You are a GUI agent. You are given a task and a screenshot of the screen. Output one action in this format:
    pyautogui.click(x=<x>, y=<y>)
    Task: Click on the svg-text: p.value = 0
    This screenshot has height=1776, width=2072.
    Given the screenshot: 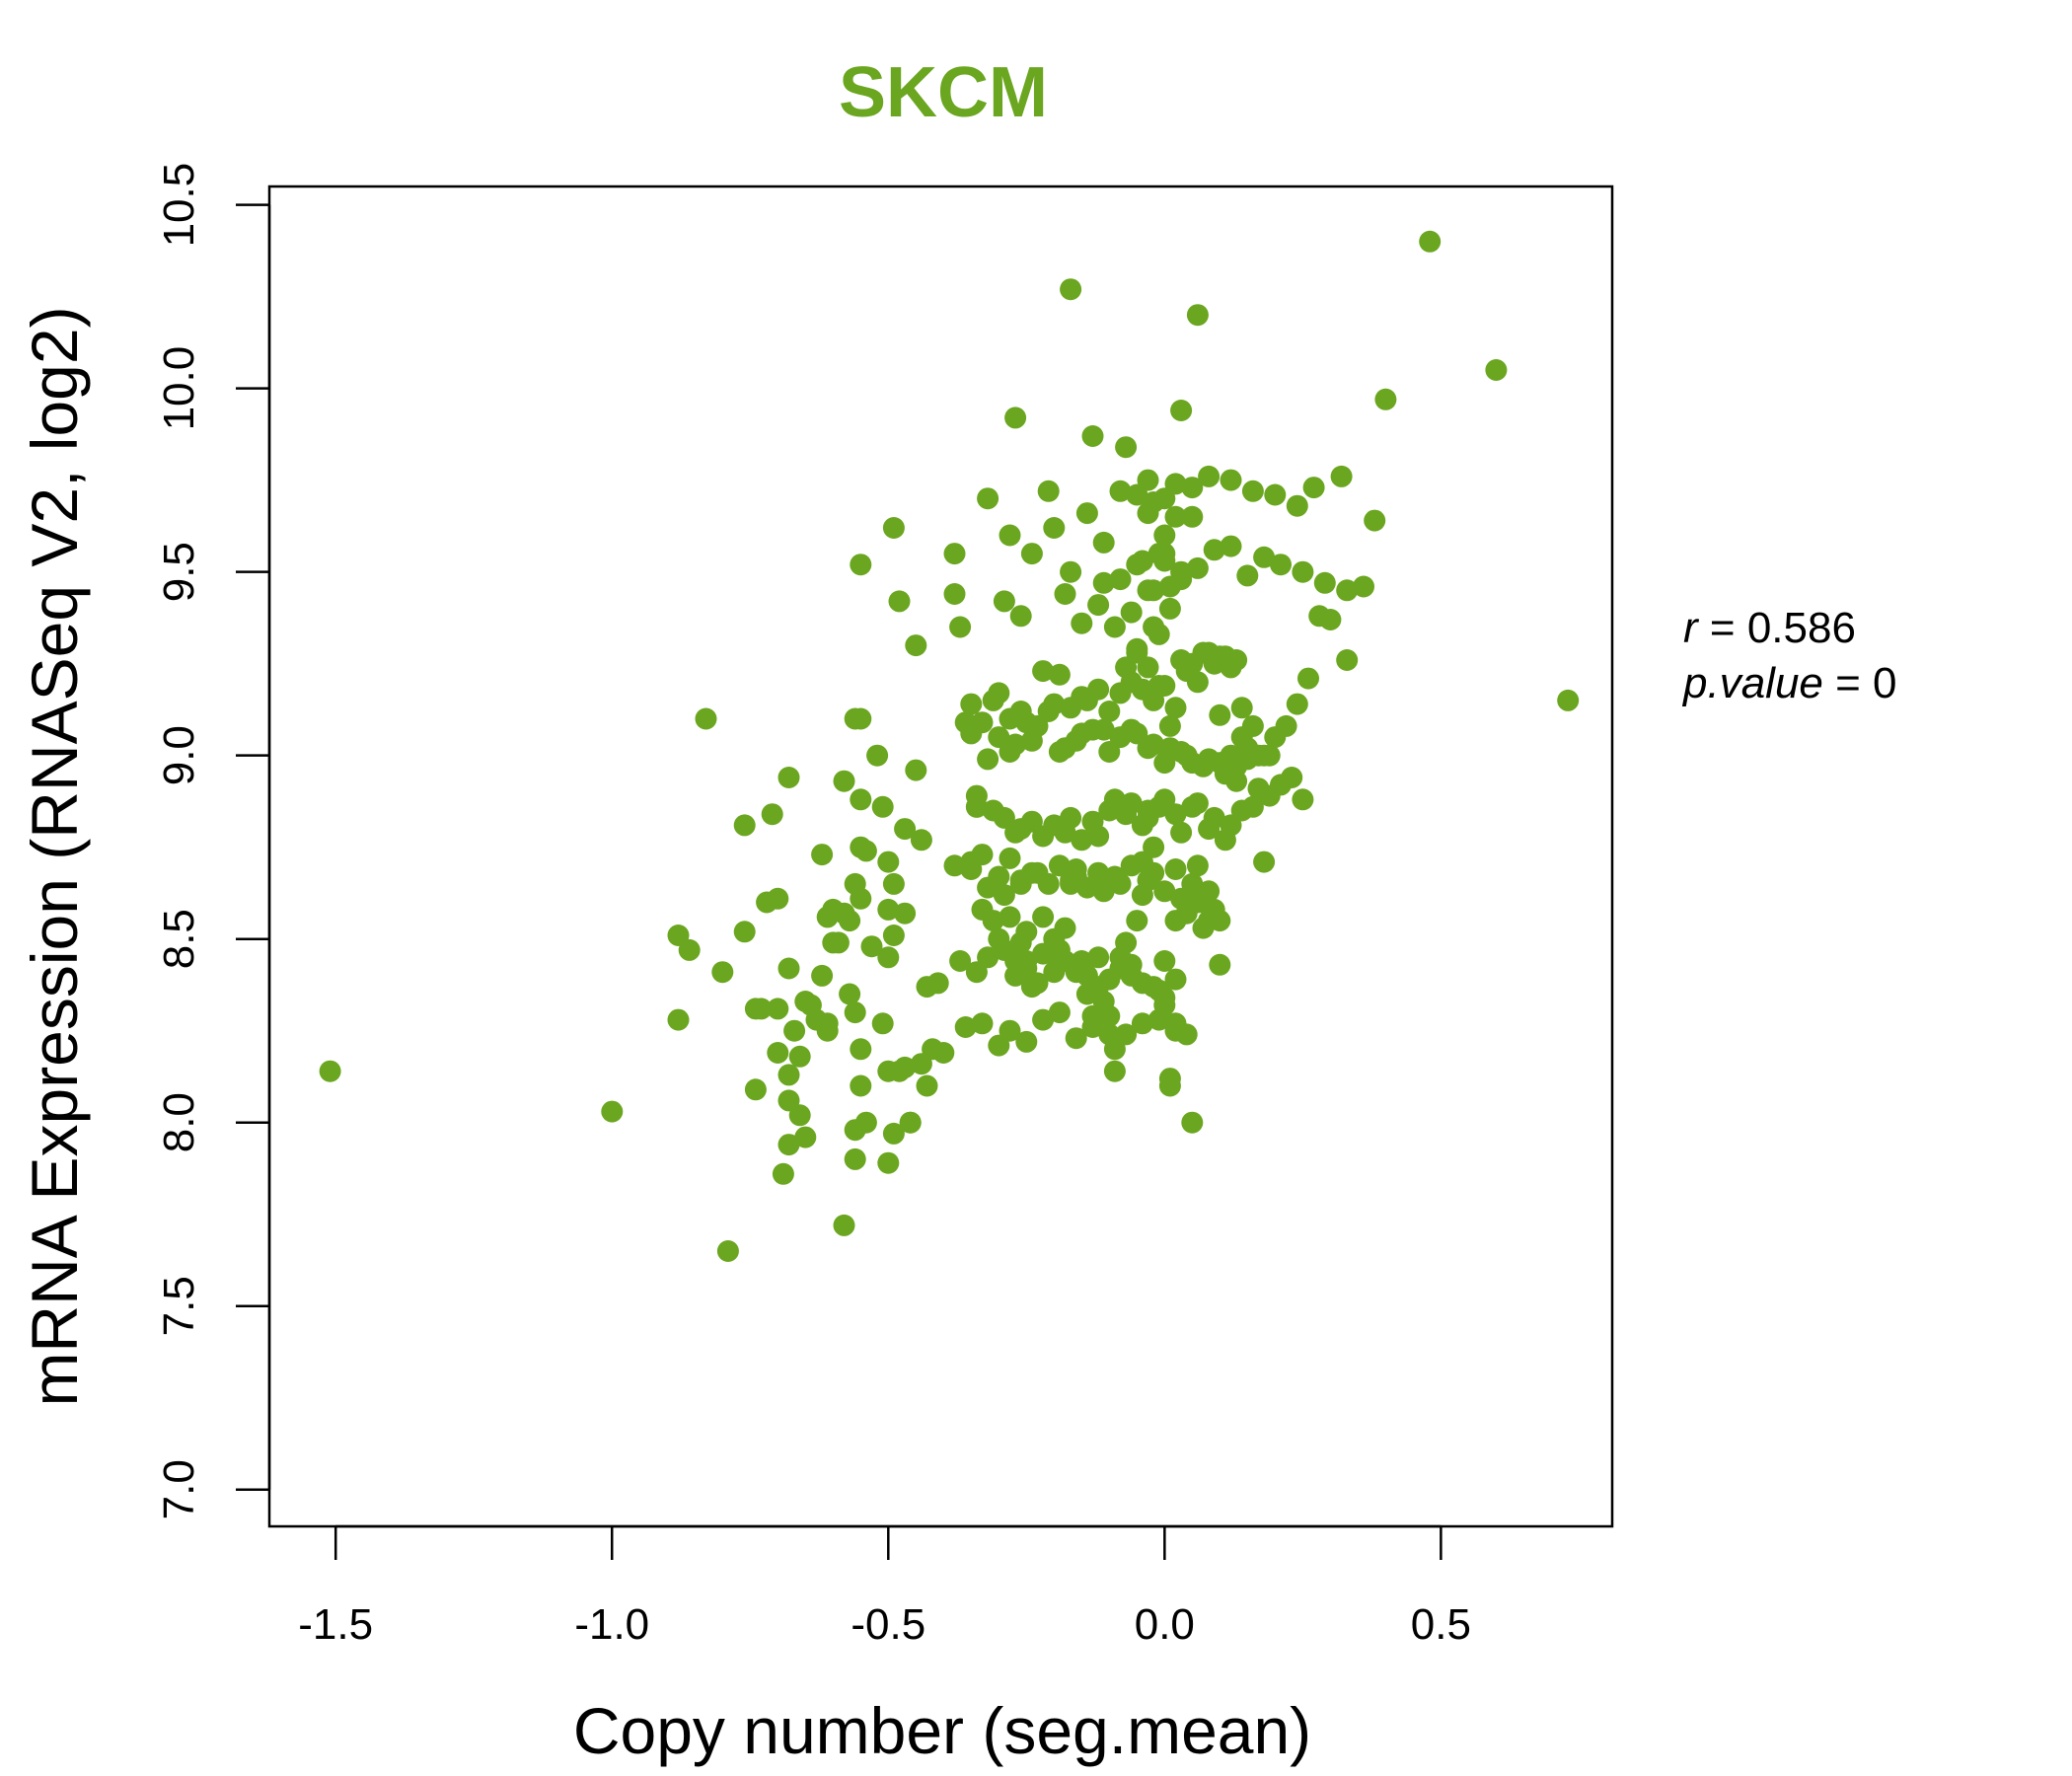 What is the action you would take?
    pyautogui.click(x=1789, y=683)
    